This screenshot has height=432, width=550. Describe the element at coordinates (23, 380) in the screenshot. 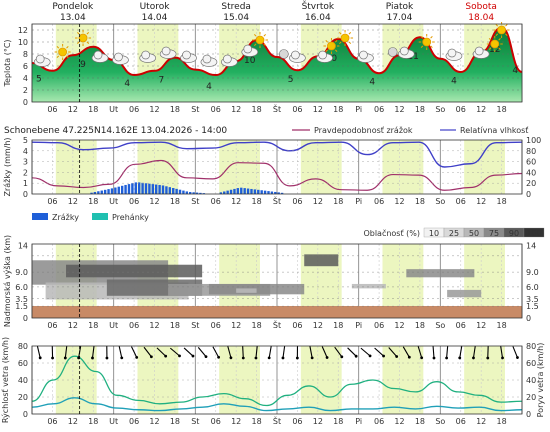

I see `wind-axis-tick: 40` at that location.